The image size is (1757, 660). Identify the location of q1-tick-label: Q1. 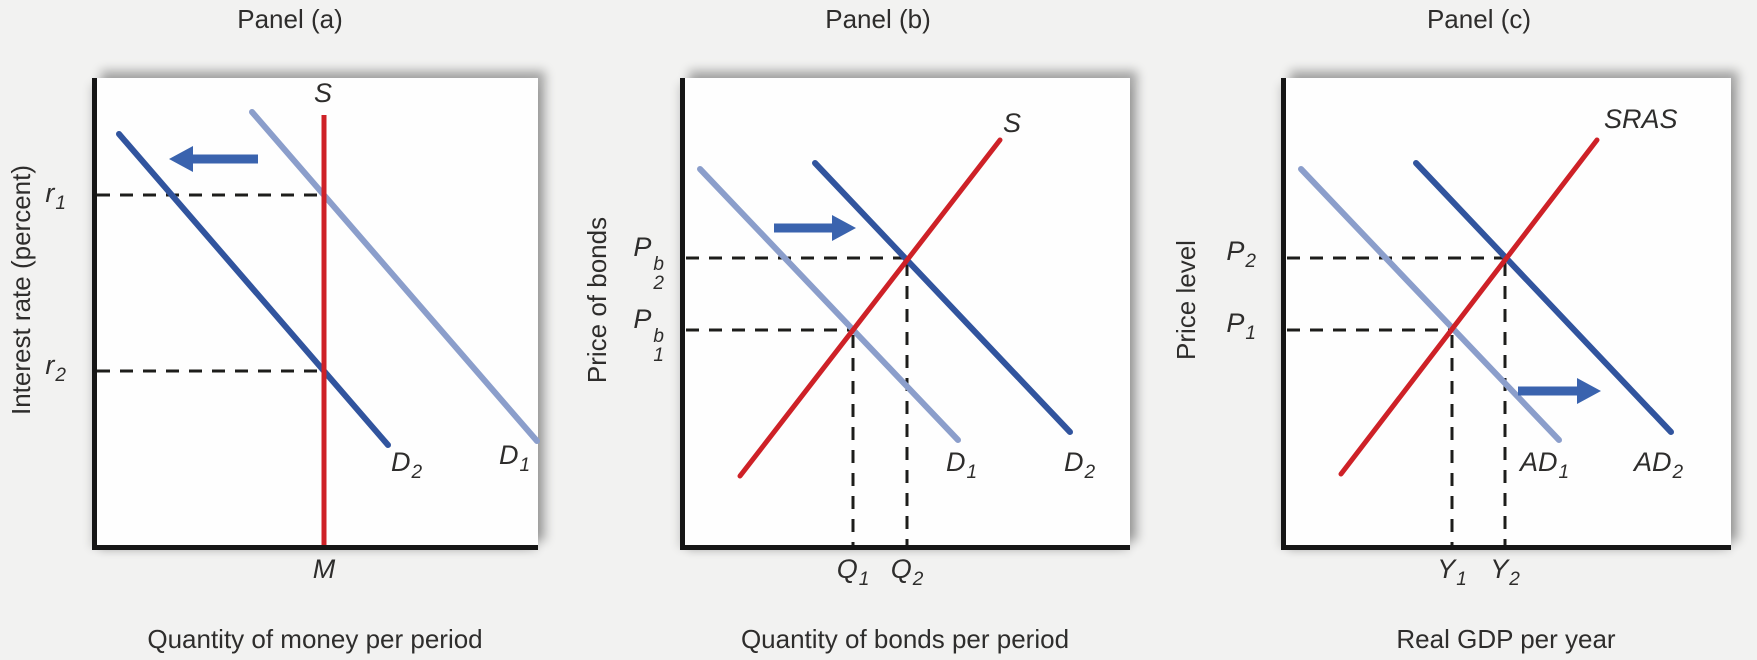
(853, 572).